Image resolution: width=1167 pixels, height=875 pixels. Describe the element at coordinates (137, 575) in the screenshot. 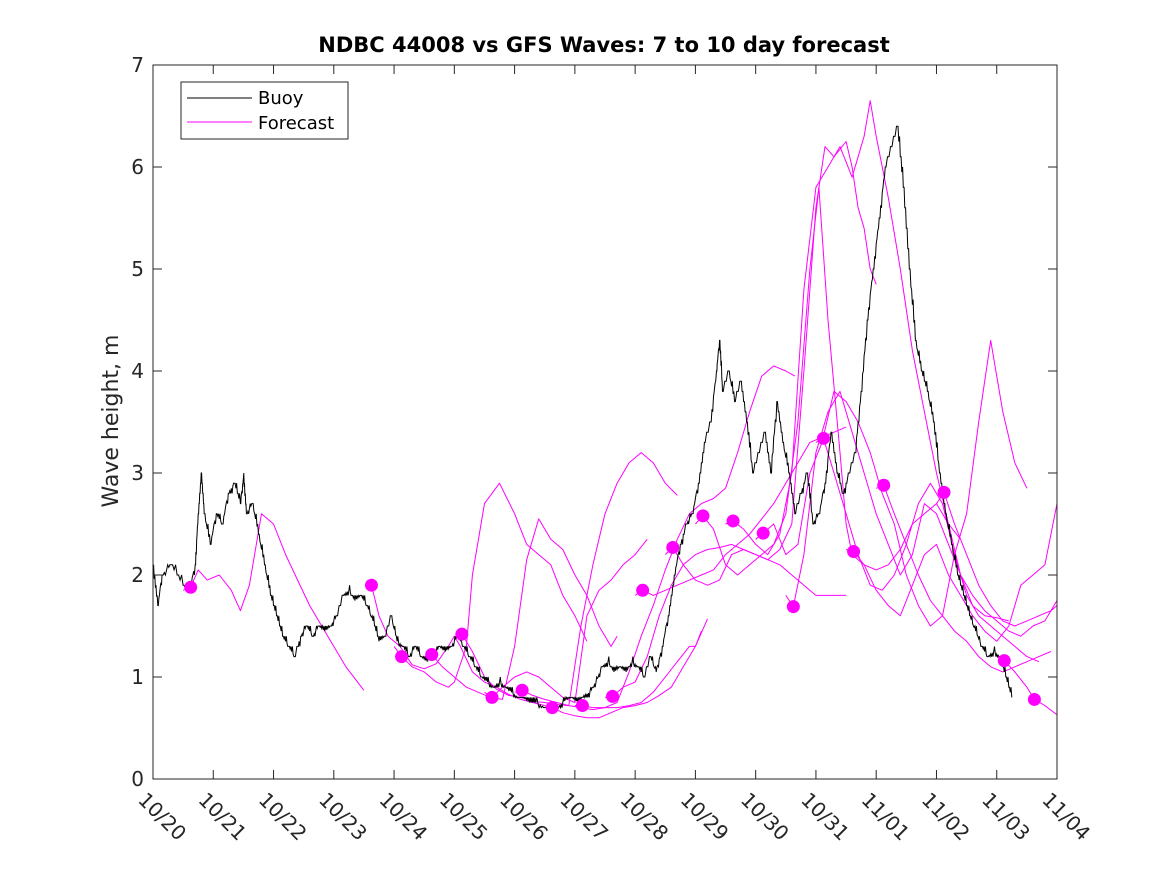

I see `y-tick-label: 2` at that location.